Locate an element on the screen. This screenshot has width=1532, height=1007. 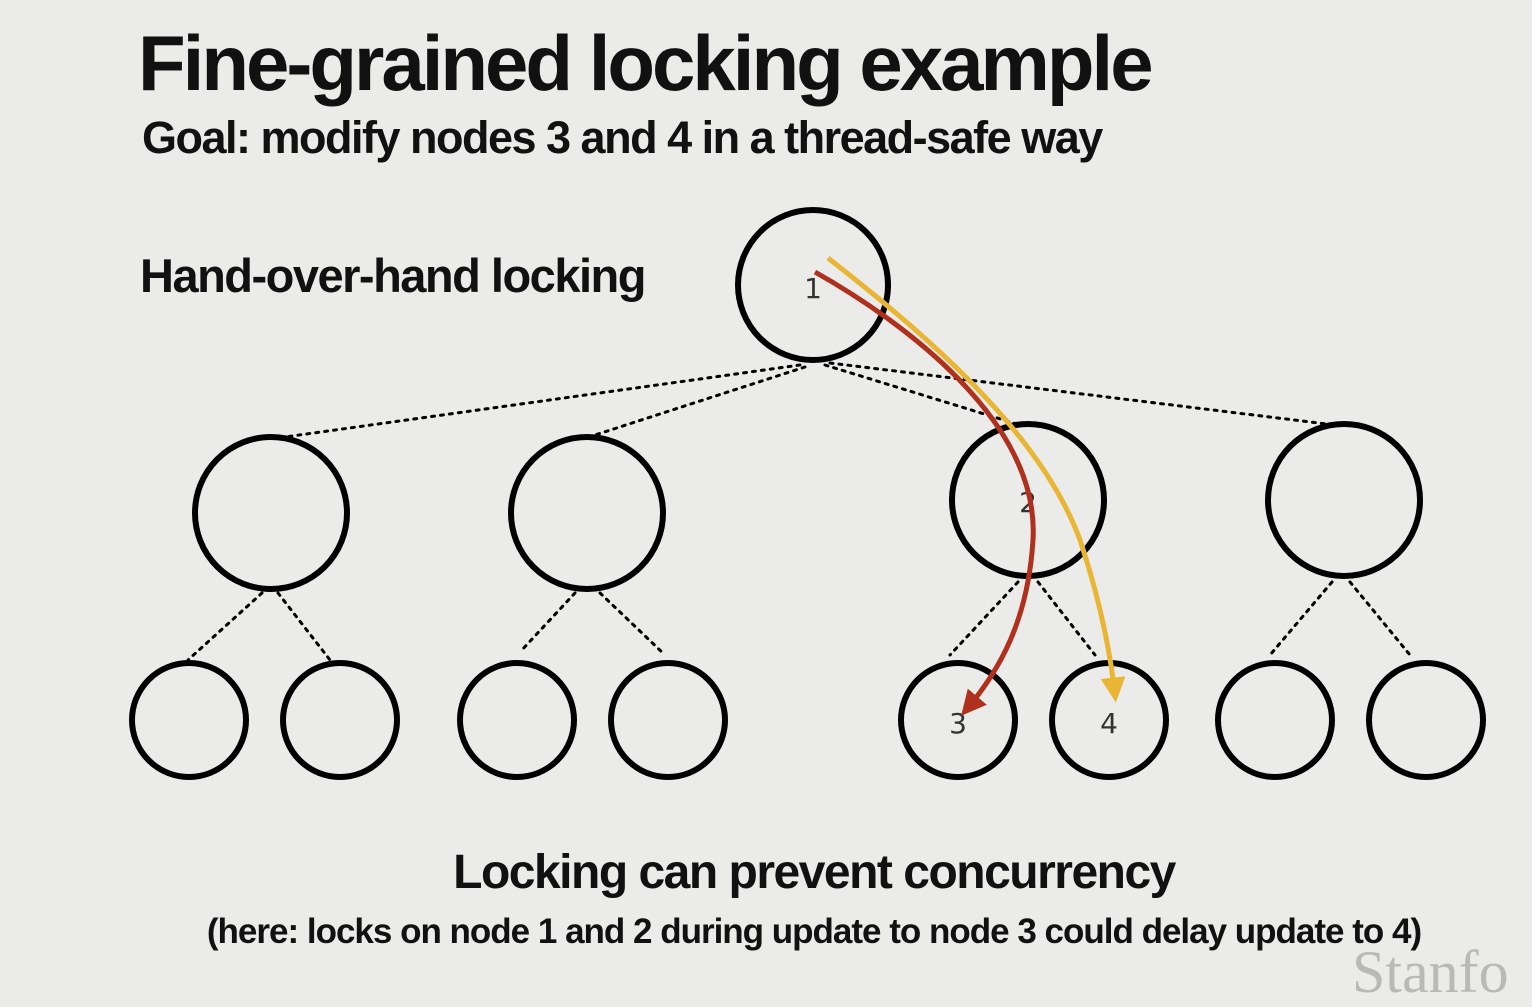
edge-root-n4 is located at coordinates (1082, 394).